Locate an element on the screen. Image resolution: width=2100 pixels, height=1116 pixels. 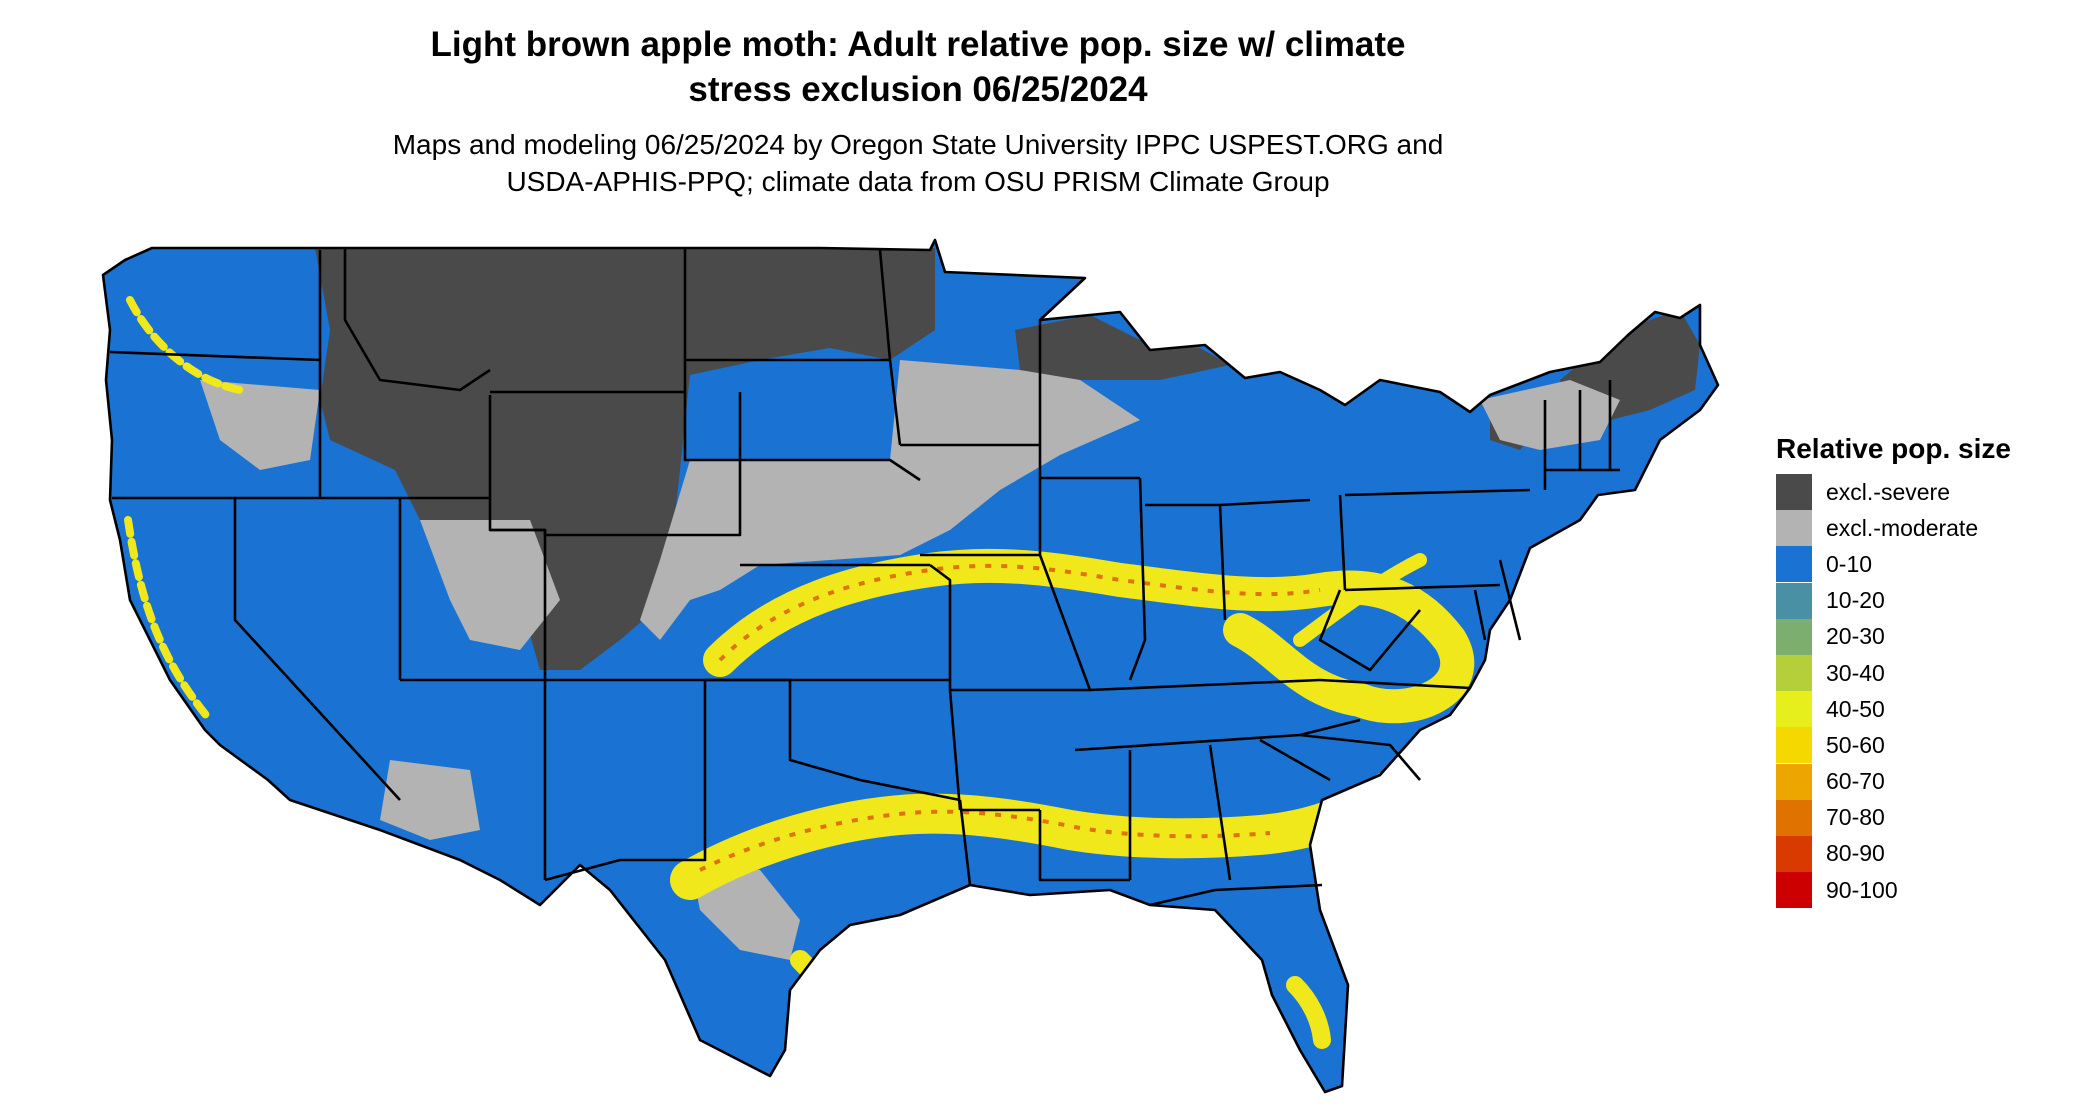
band-gulf-coast is located at coordinates (830, 1005).